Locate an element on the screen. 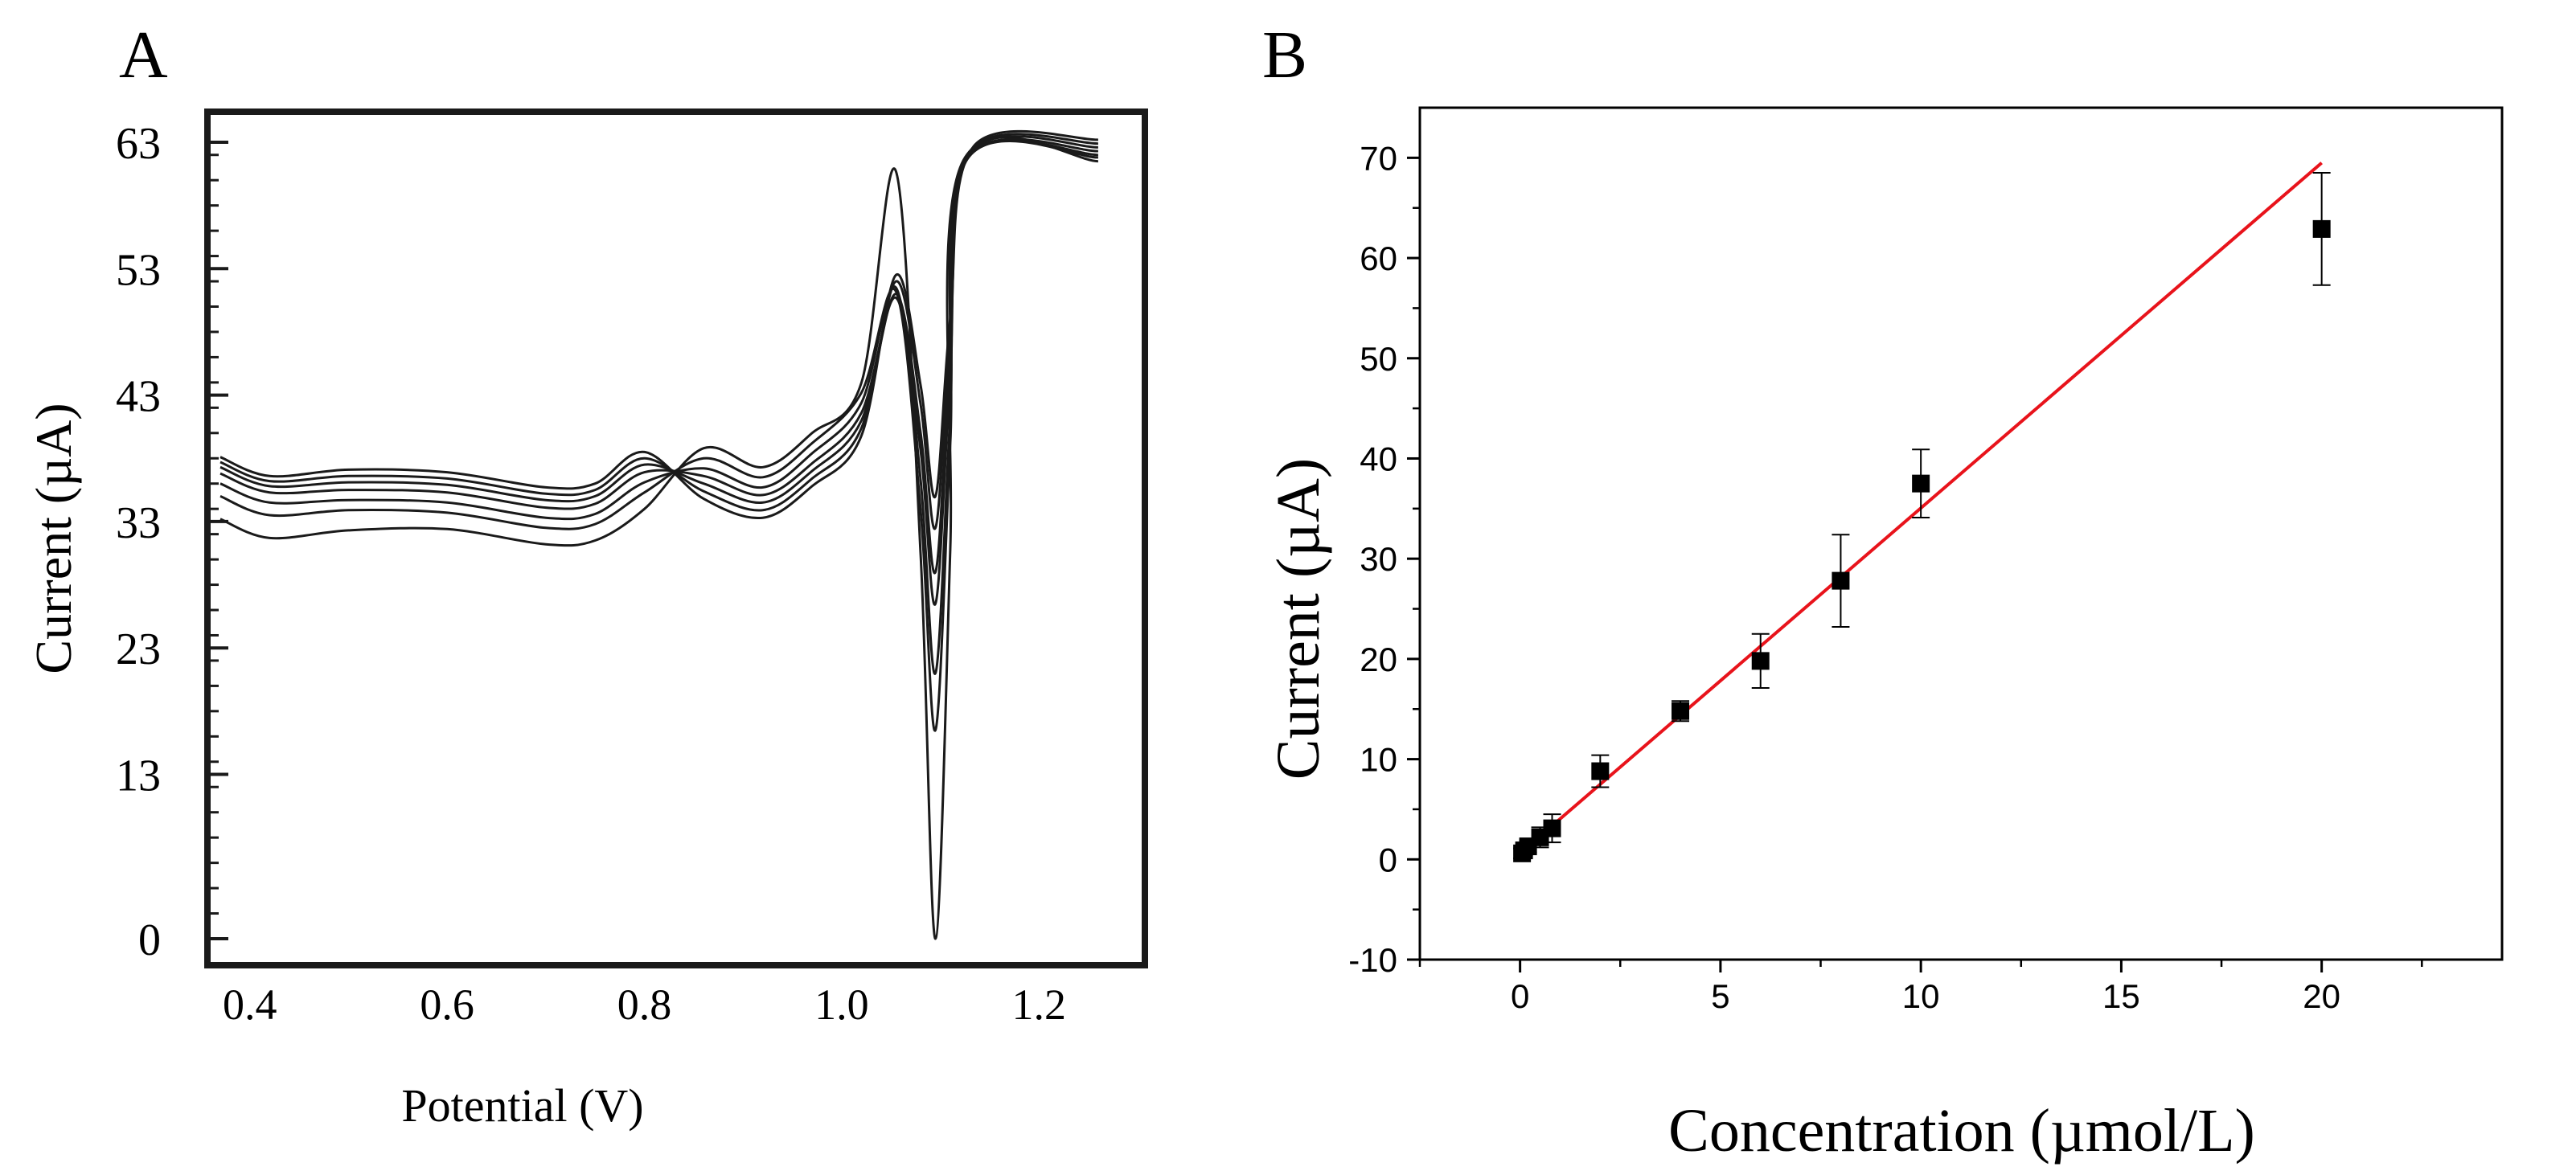 The image size is (2576, 1175). x-tick-label: 0.8 is located at coordinates (644, 1005).